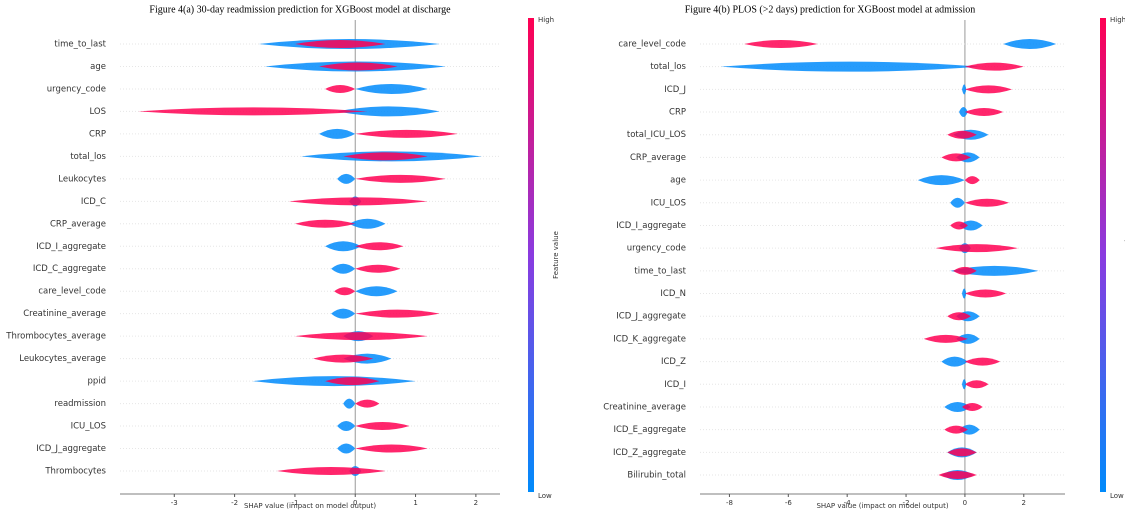 The height and width of the screenshot is (510, 1125). Describe the element at coordinates (556, 255) in the screenshot. I see `colorbar-label: Feature value` at that location.